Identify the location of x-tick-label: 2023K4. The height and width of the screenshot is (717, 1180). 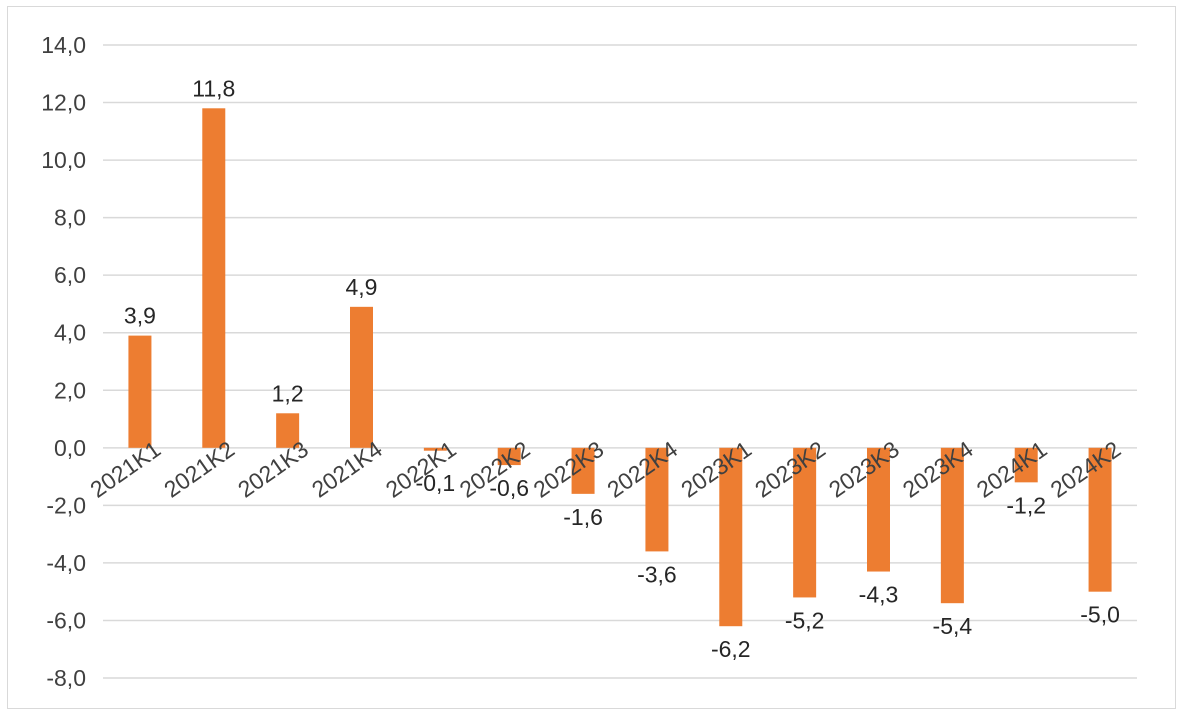
(938, 469).